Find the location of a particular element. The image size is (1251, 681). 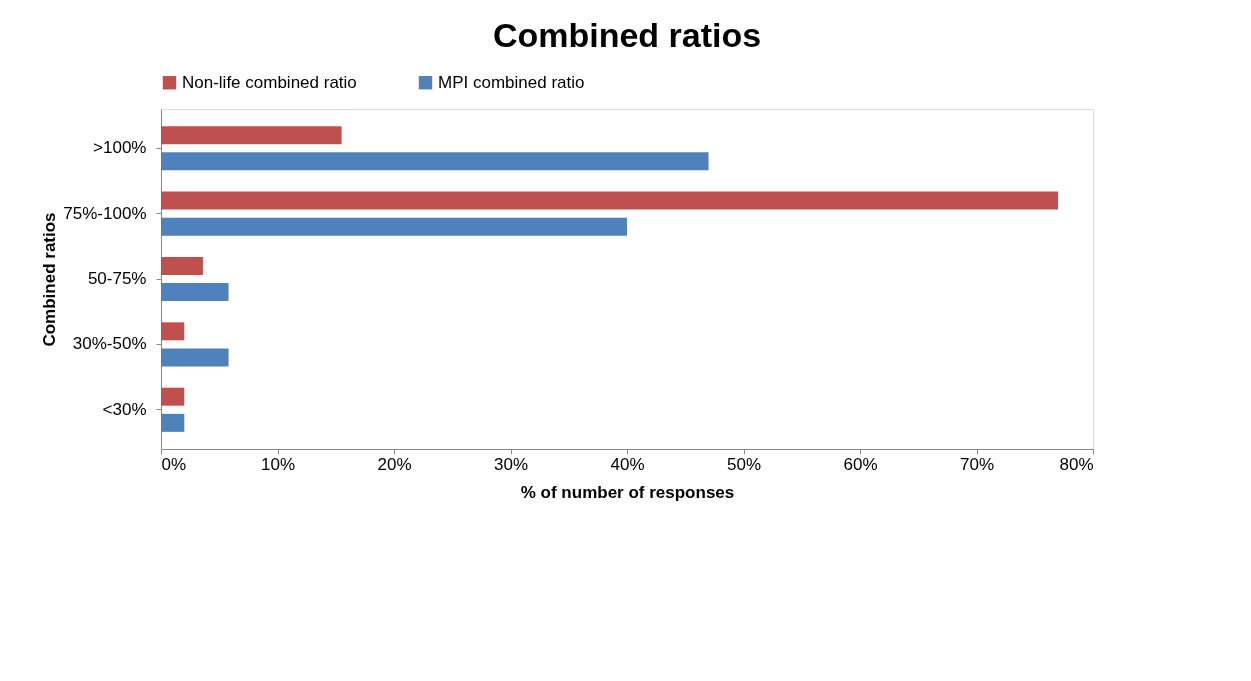

y-tick-label: 75%-100% is located at coordinates (105, 213).